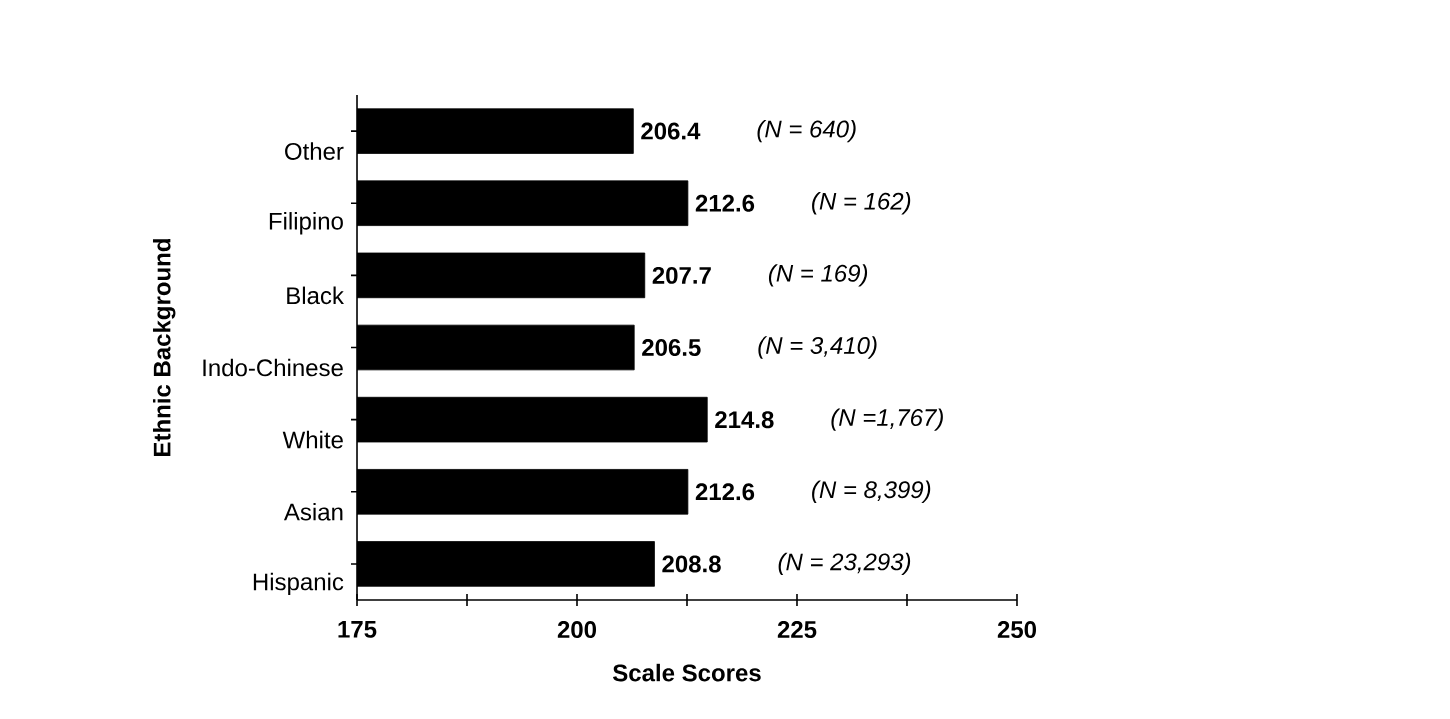  I want to click on annotation: (N = 23,293), so click(844, 564).